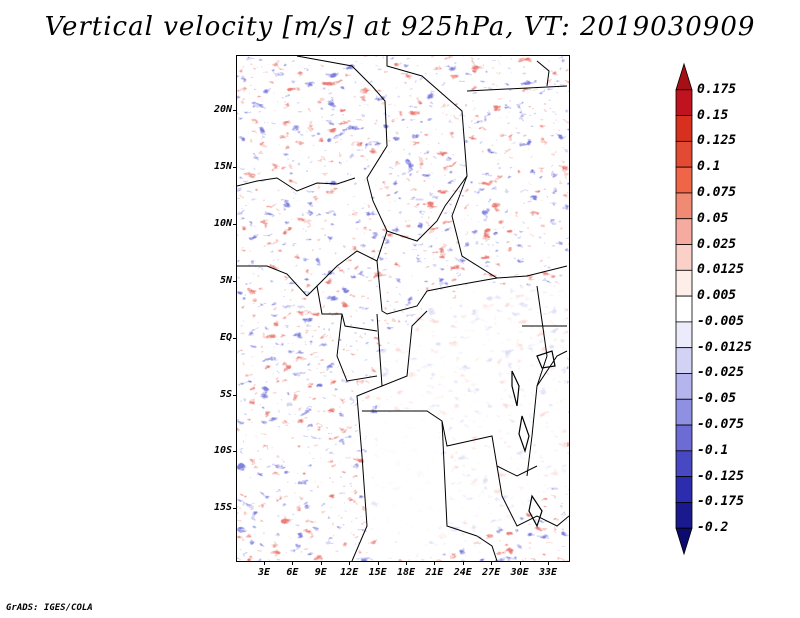  I want to click on colorbar, so click(684, 309).